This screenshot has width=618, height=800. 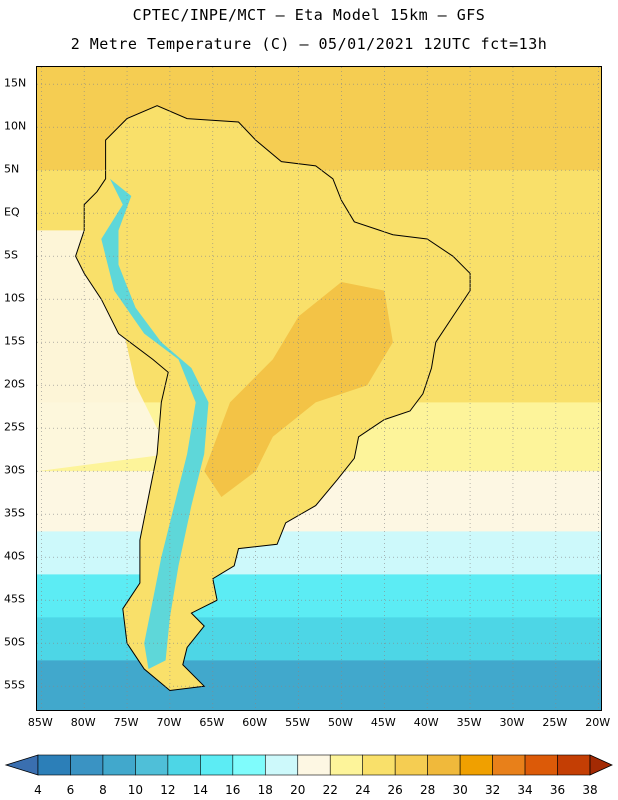 What do you see at coordinates (233, 790) in the screenshot?
I see `colorbar-label-16: 16` at bounding box center [233, 790].